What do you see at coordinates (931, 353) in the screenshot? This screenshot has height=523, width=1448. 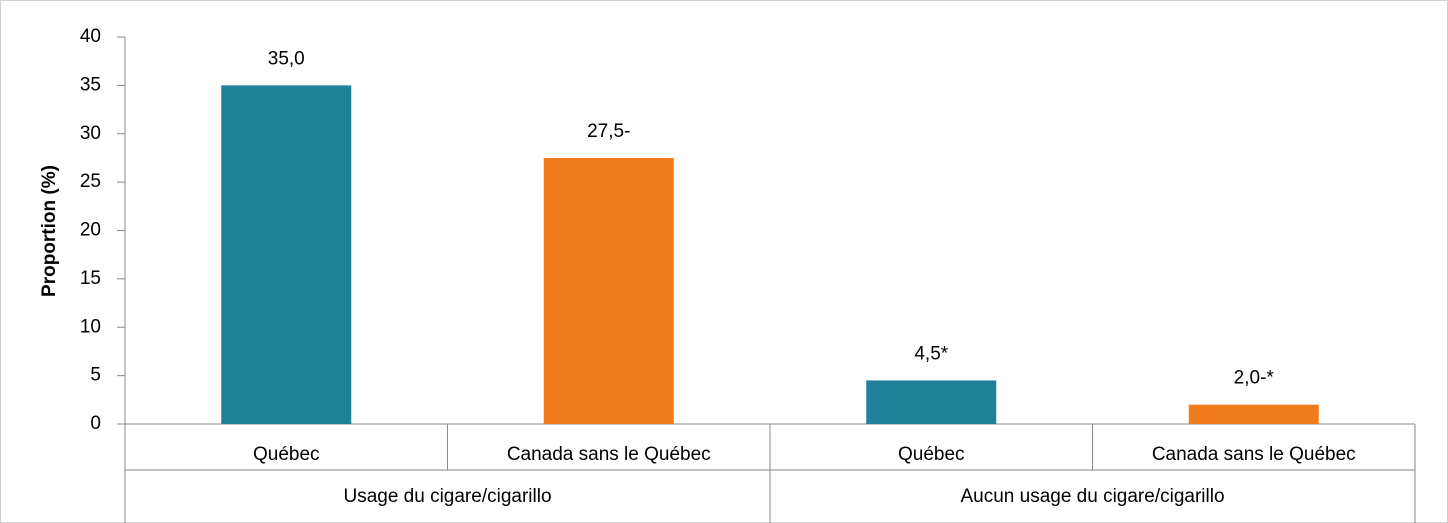 I see `value-label: 4,5*` at bounding box center [931, 353].